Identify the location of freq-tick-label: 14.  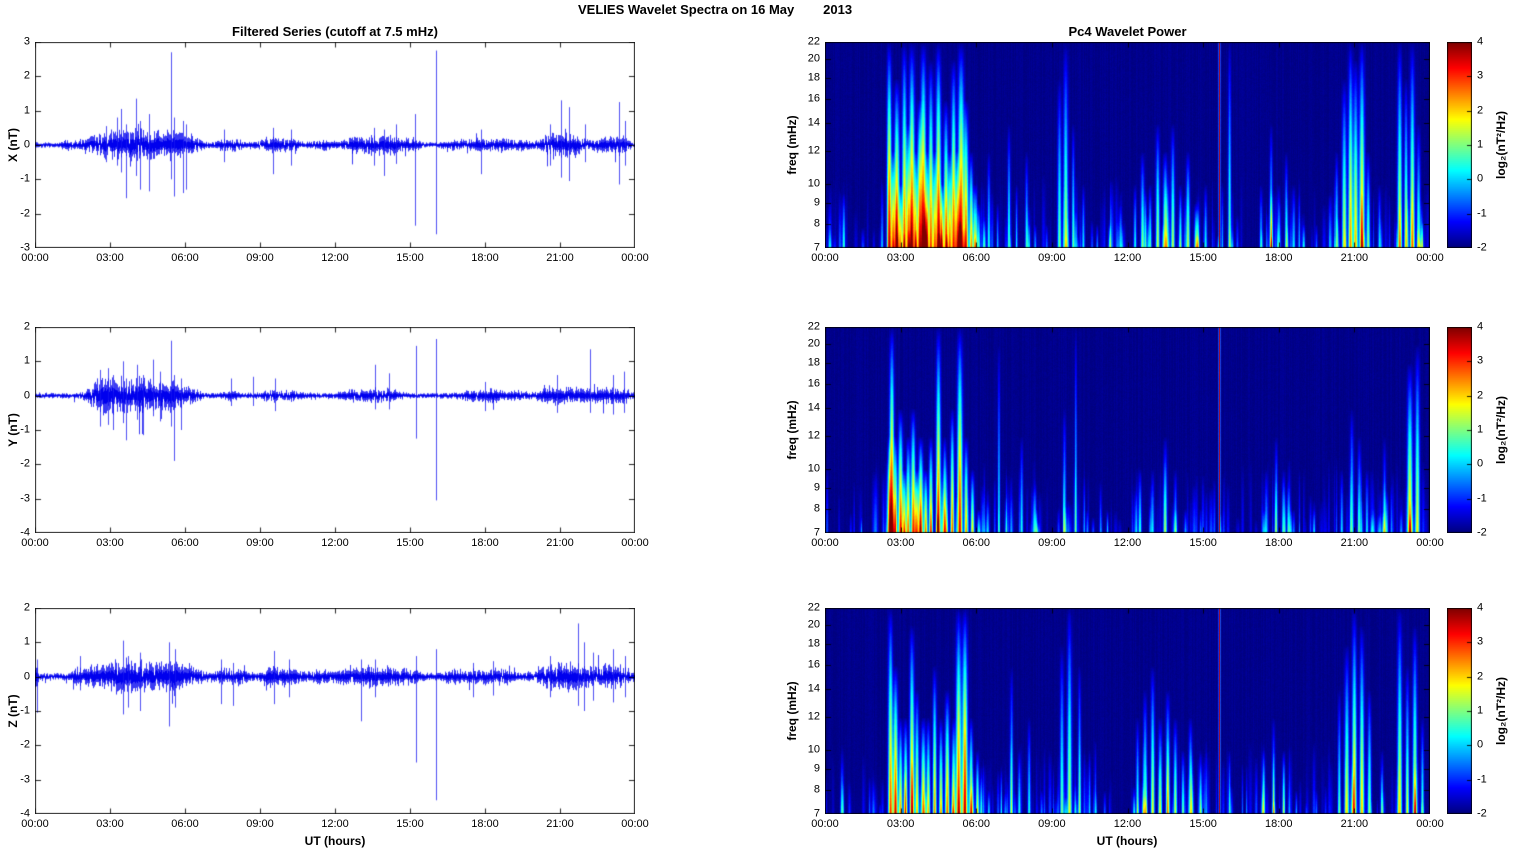
(813, 122).